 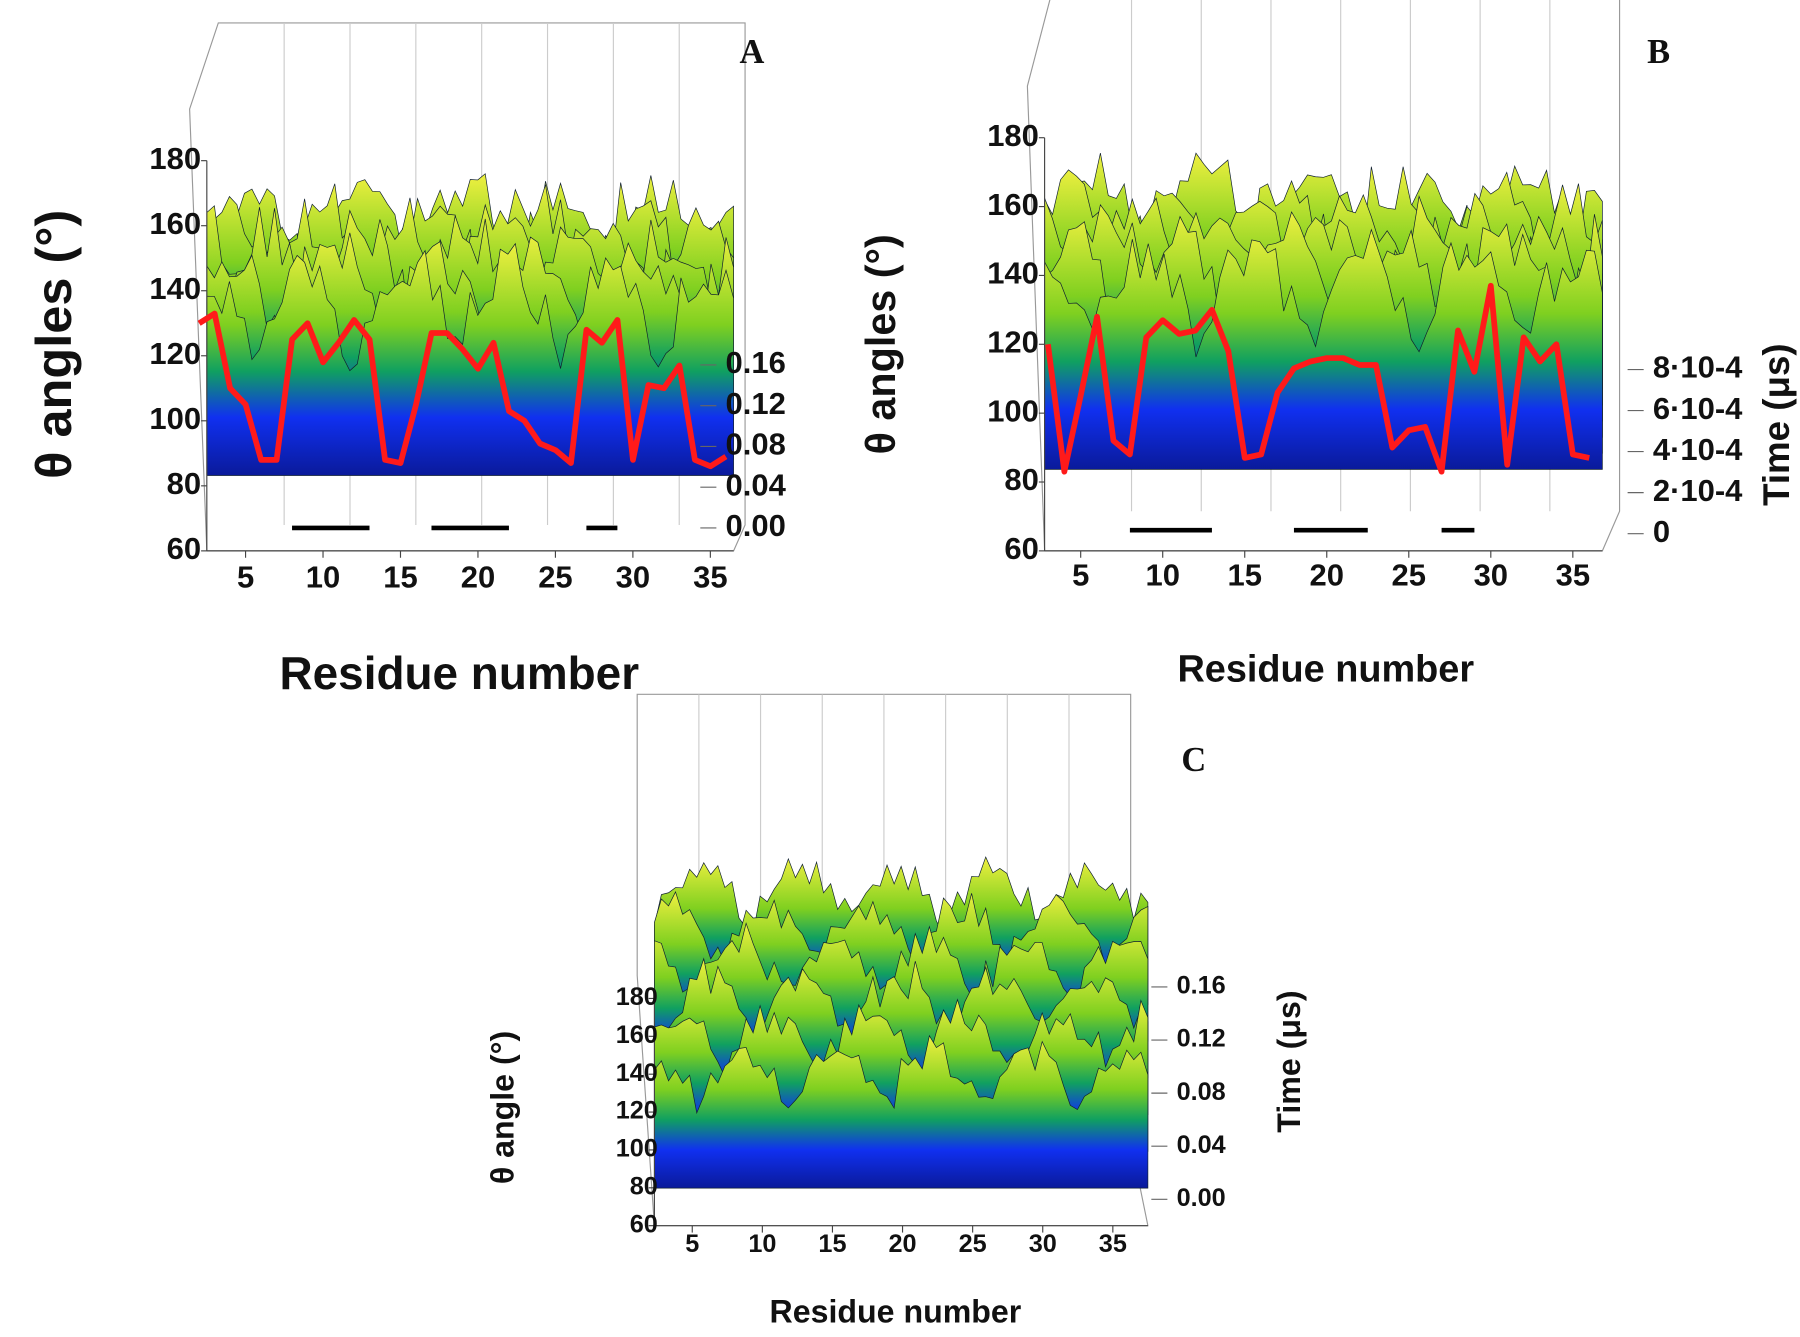 What do you see at coordinates (1698, 408) in the screenshot?
I see `z-tick-label: 6·10-4` at bounding box center [1698, 408].